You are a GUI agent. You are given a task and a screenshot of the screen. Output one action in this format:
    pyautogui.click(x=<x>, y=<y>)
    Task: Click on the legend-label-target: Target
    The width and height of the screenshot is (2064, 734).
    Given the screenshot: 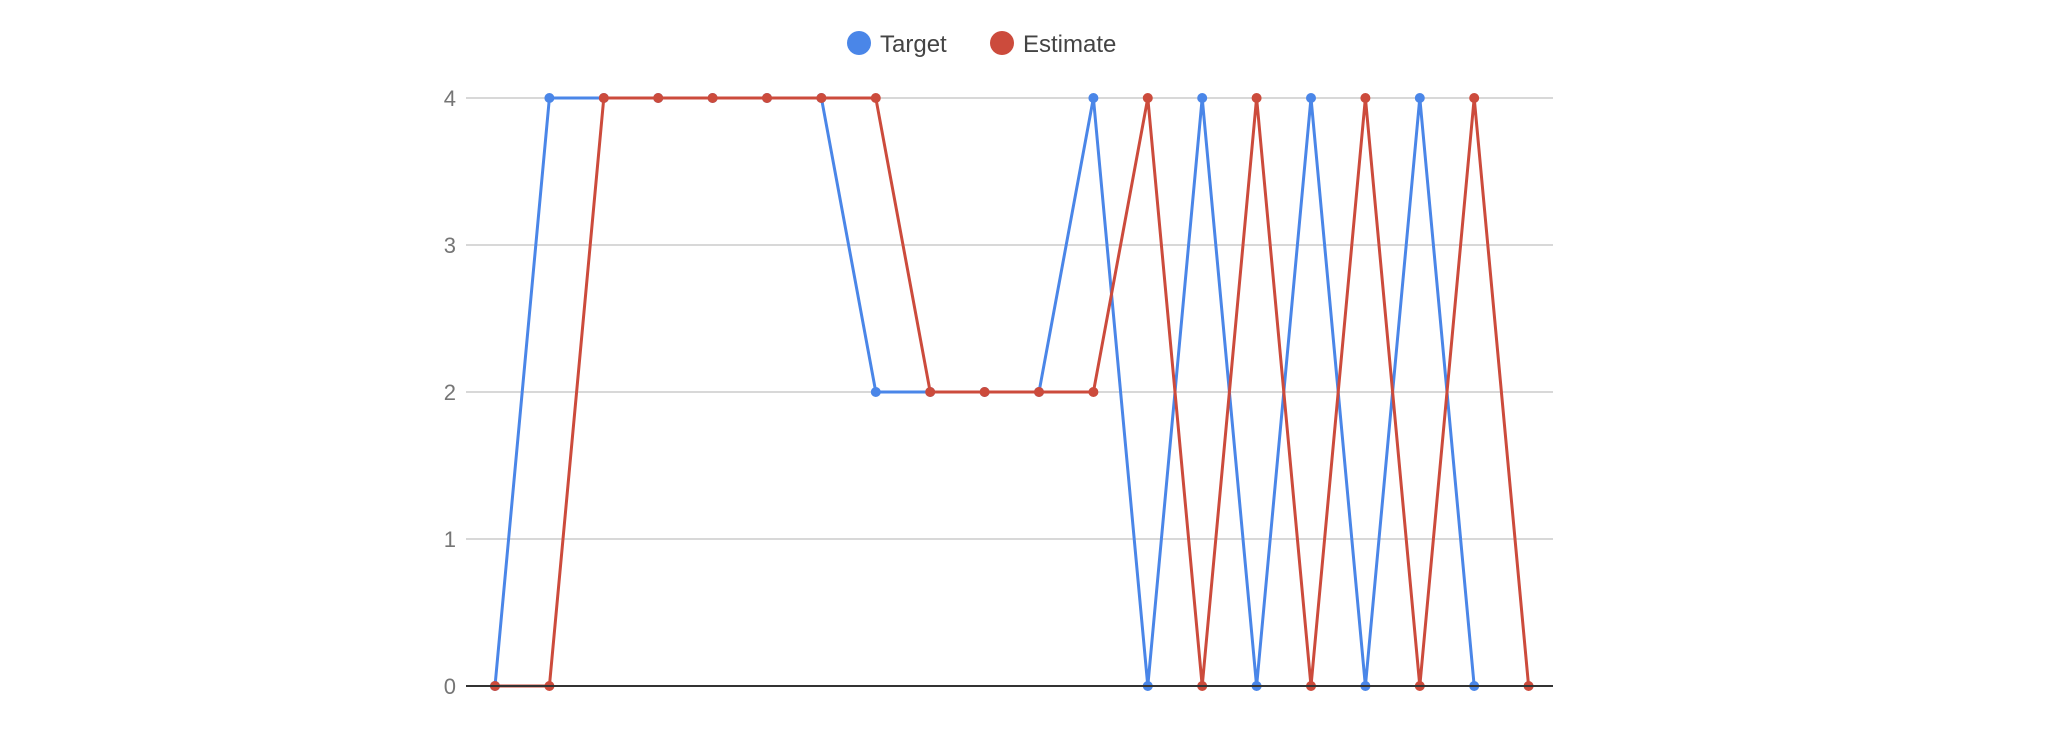 What is the action you would take?
    pyautogui.click(x=913, y=44)
    